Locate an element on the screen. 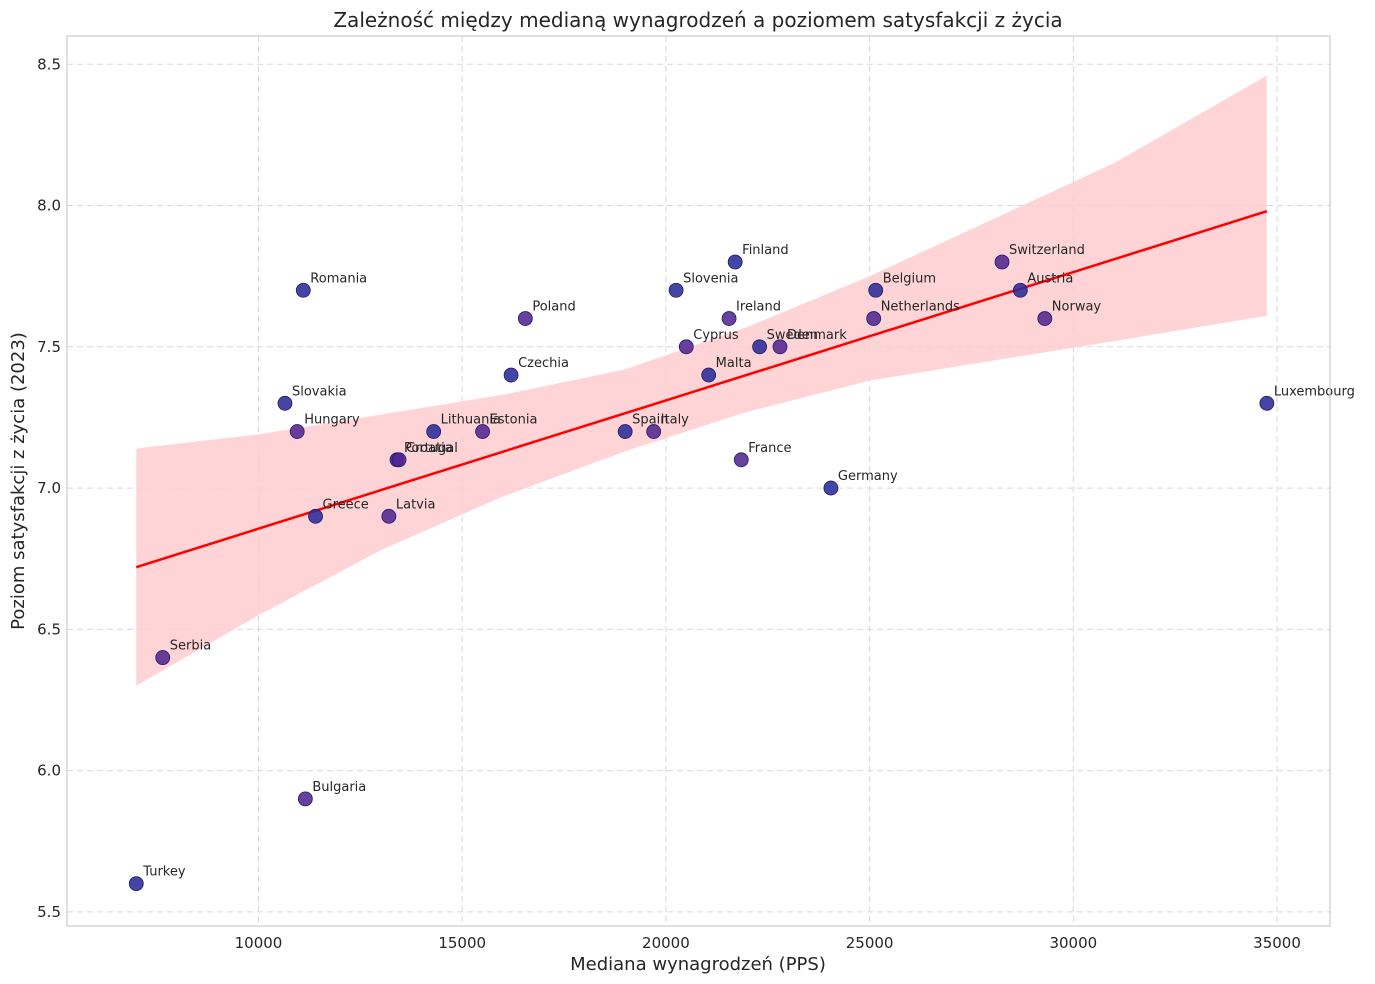  point-label: Belgium is located at coordinates (909, 278).